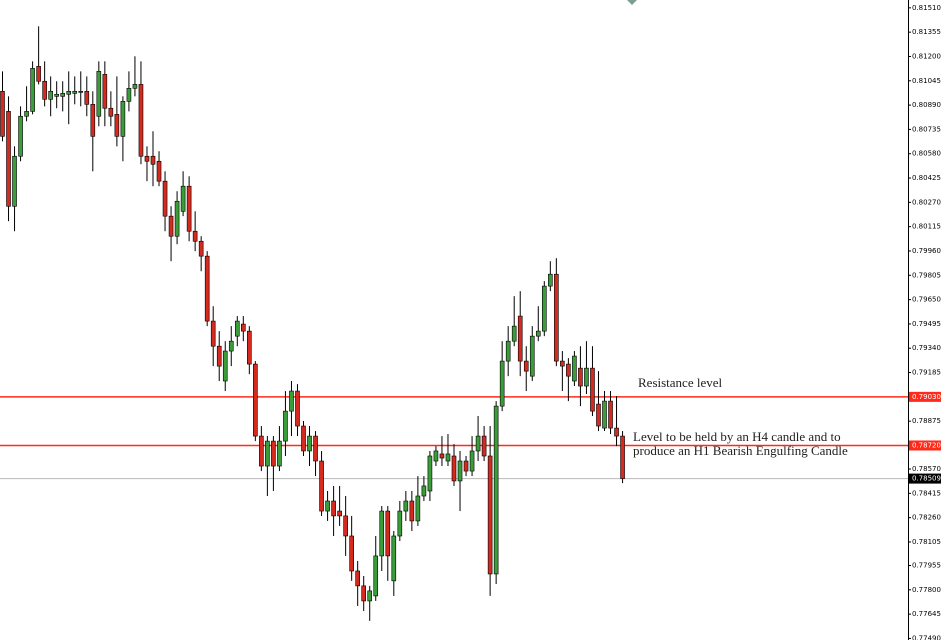 Image resolution: width=941 pixels, height=640 pixels. What do you see at coordinates (926, 590) in the screenshot?
I see `y-tick-label: 0.77800` at bounding box center [926, 590].